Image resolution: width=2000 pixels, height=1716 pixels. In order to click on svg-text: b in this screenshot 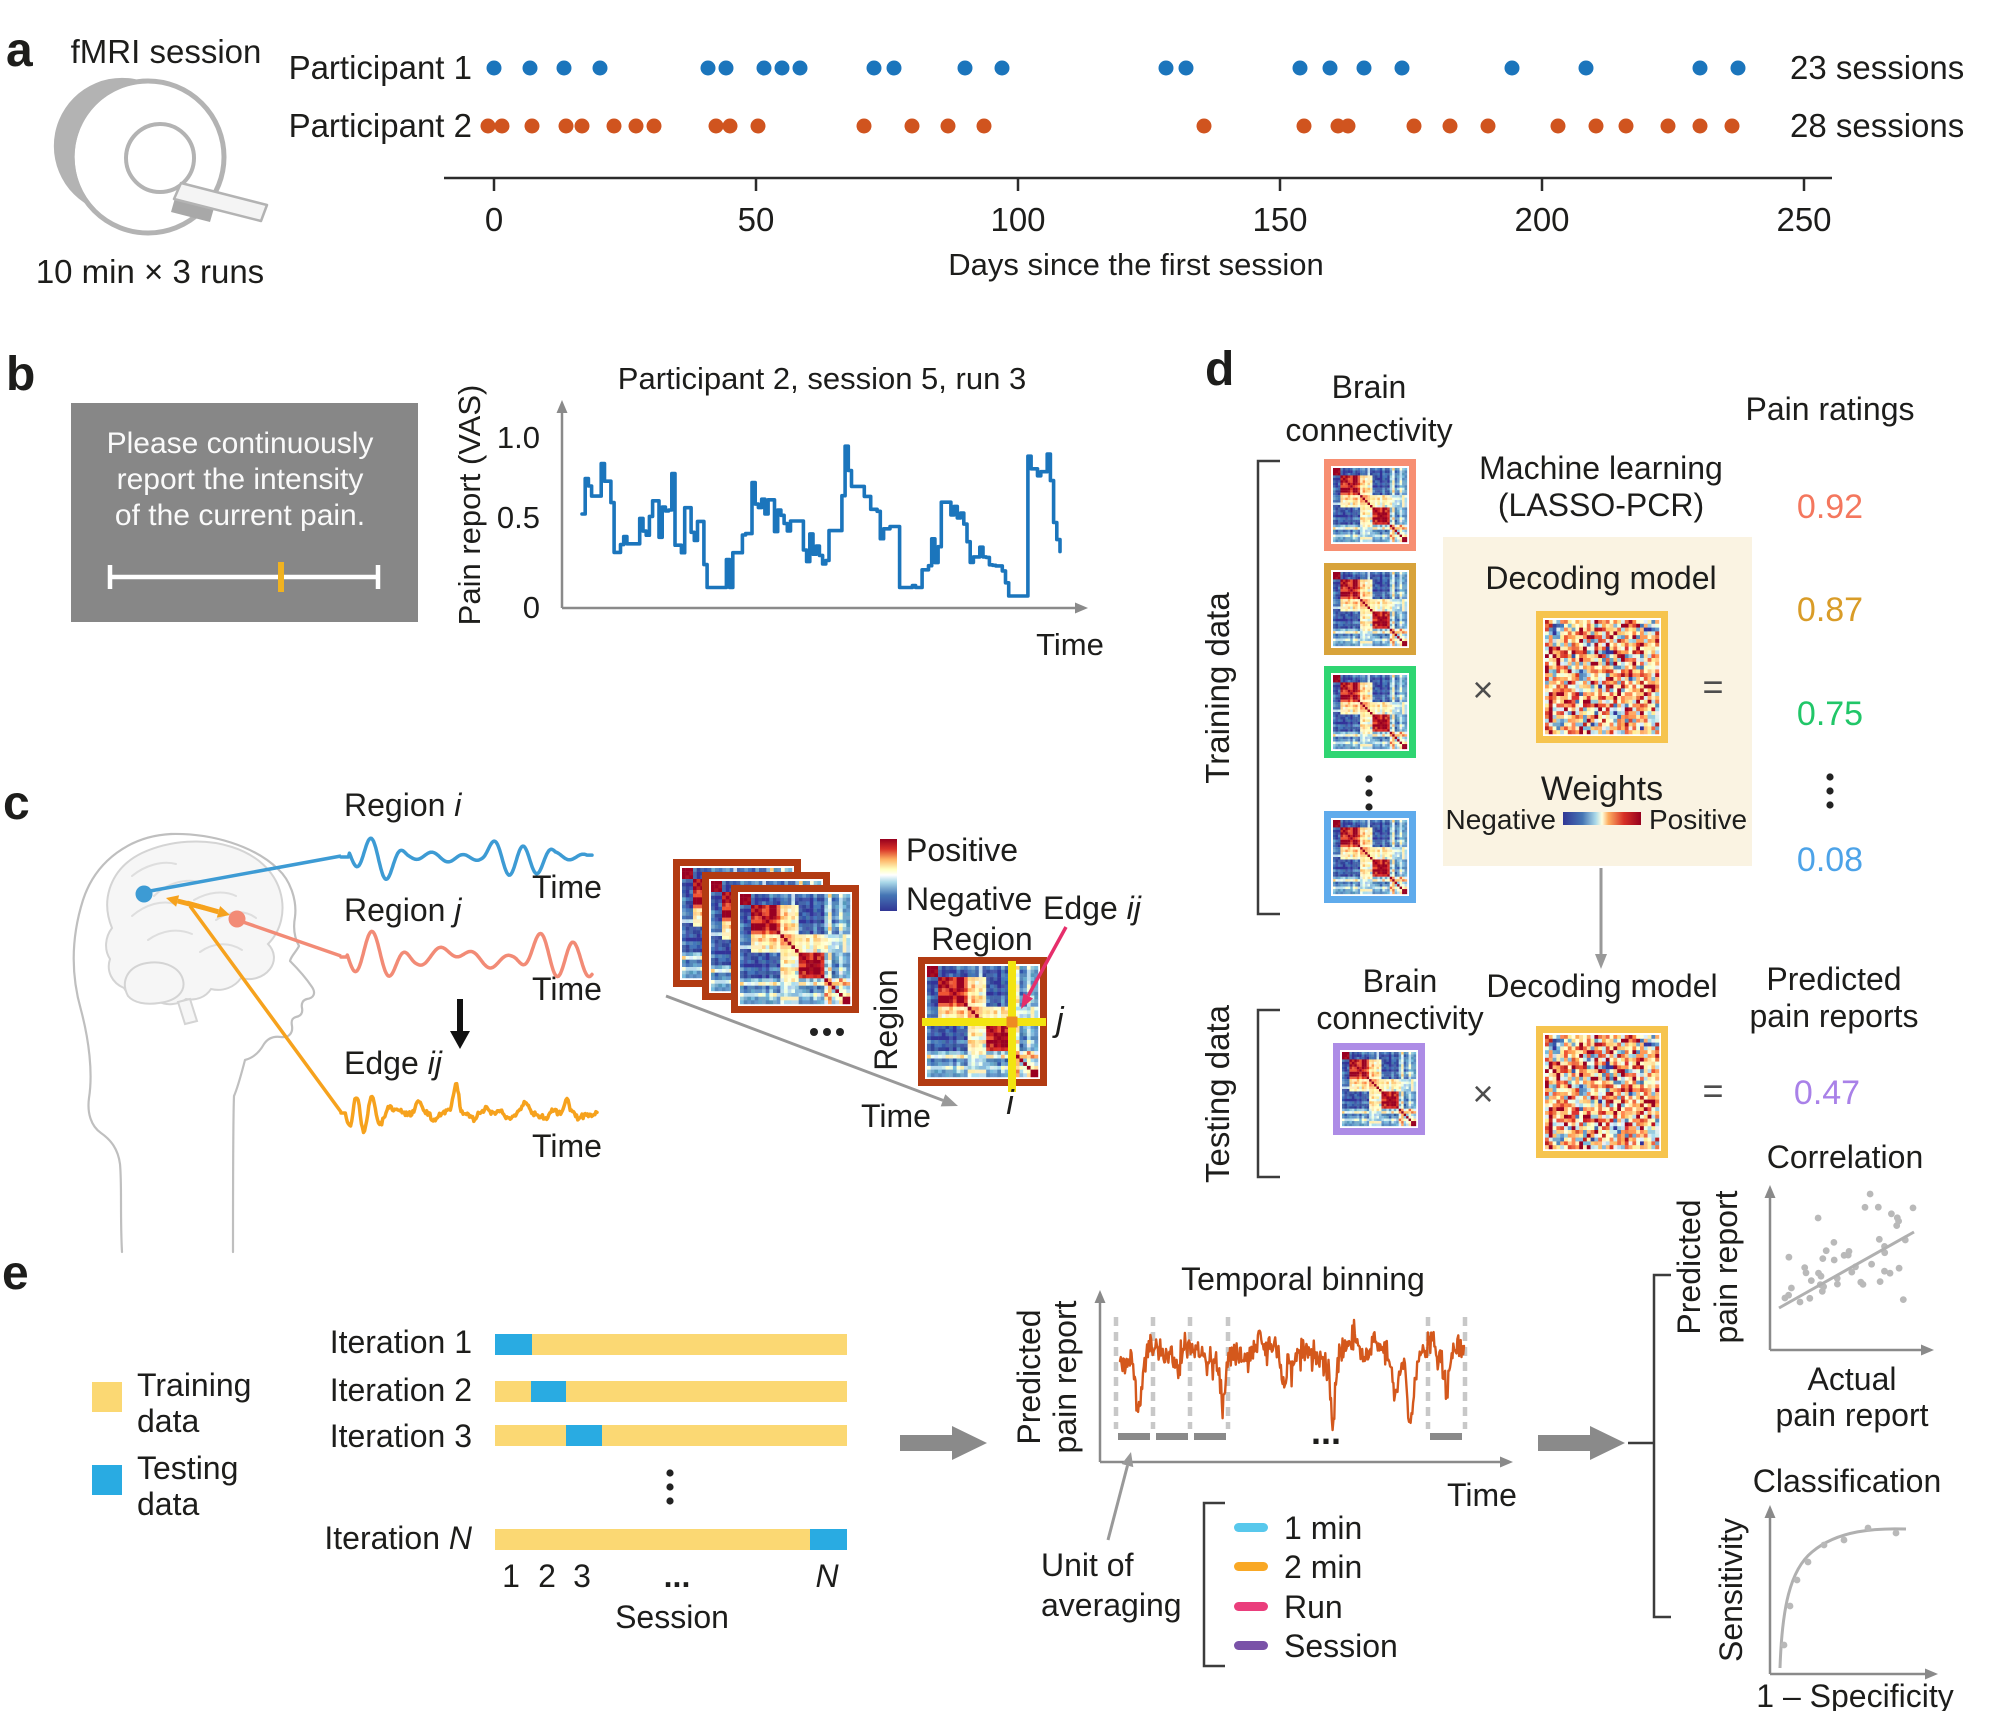, I will do `click(20, 374)`.